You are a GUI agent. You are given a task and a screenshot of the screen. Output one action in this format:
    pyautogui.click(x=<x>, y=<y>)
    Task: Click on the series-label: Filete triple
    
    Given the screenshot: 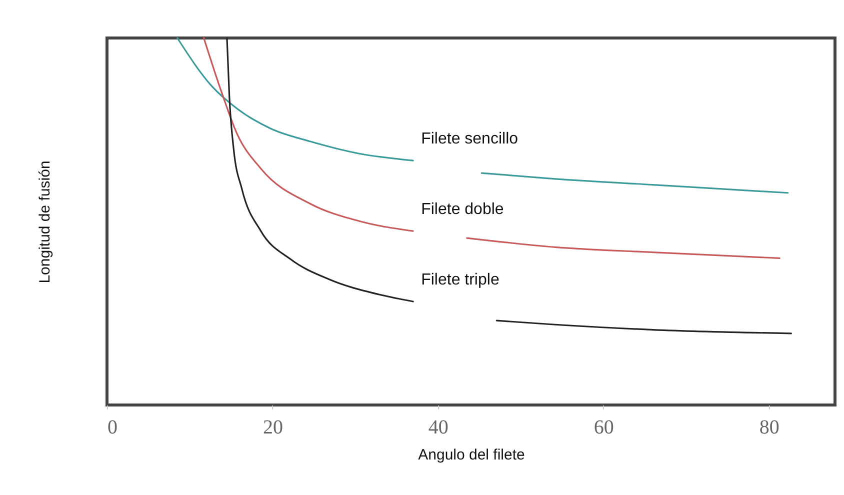 What is the action you would take?
    pyautogui.click(x=460, y=280)
    